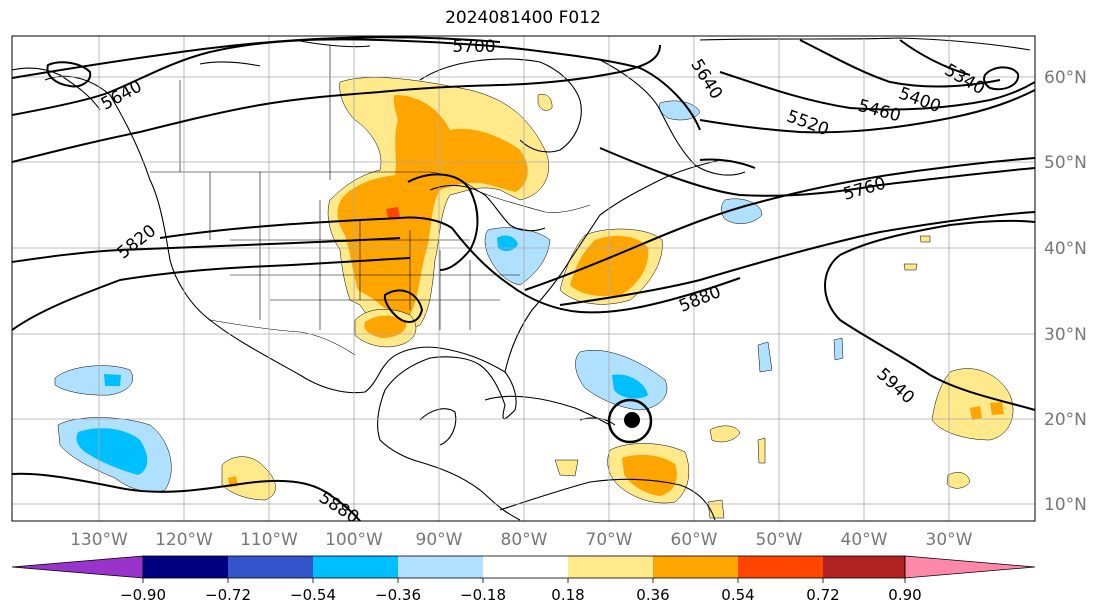 This screenshot has height=615, width=1105. Describe the element at coordinates (77, 567) in the screenshot. I see `colorbar-extend-low` at that location.